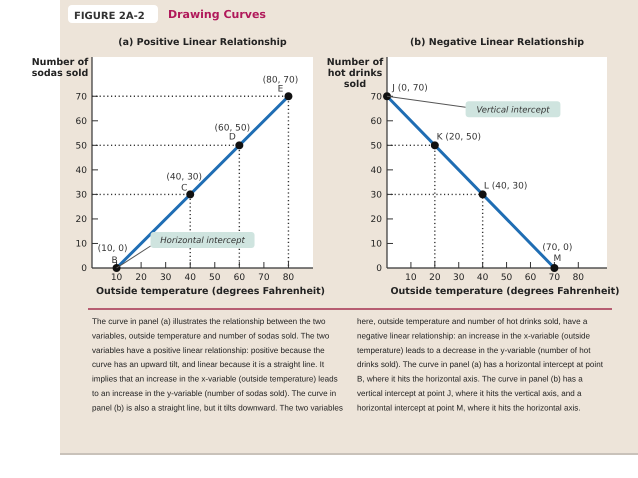 The width and height of the screenshot is (638, 478). Describe the element at coordinates (203, 241) in the screenshot. I see `annotation: Horizontal intercept` at that location.